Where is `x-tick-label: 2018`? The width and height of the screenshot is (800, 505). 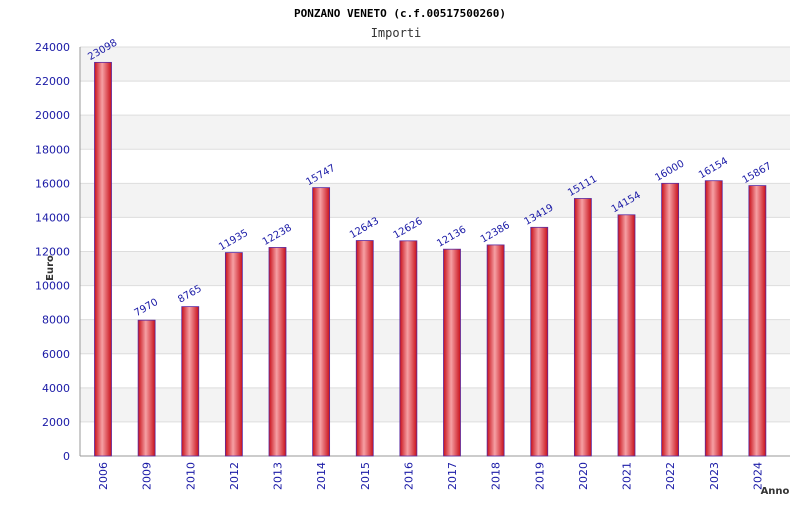
x-tick-label: 2018 is located at coordinates (496, 476).